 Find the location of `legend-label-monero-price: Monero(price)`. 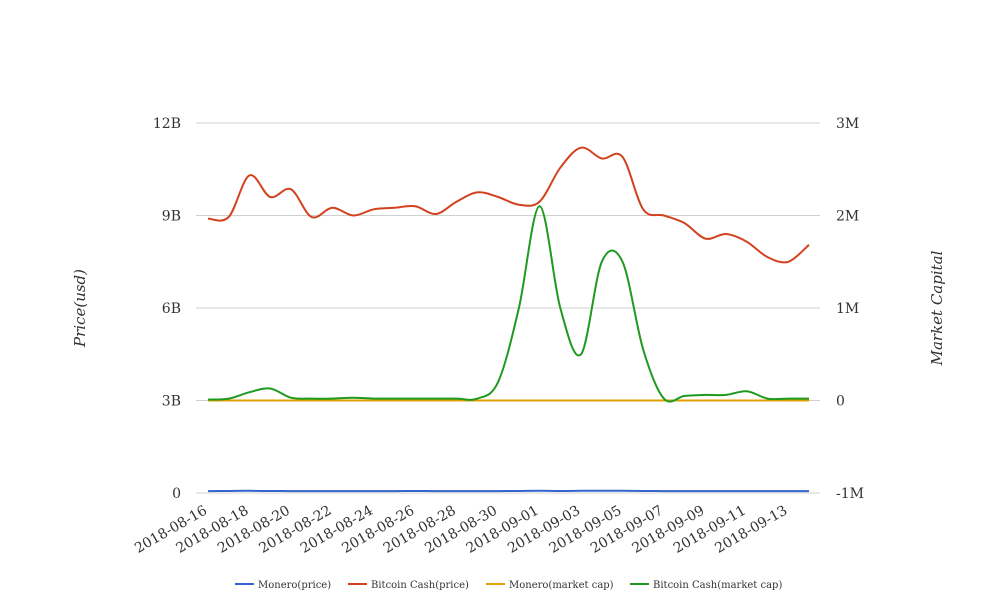

legend-label-monero-price: Monero(price) is located at coordinates (294, 585).